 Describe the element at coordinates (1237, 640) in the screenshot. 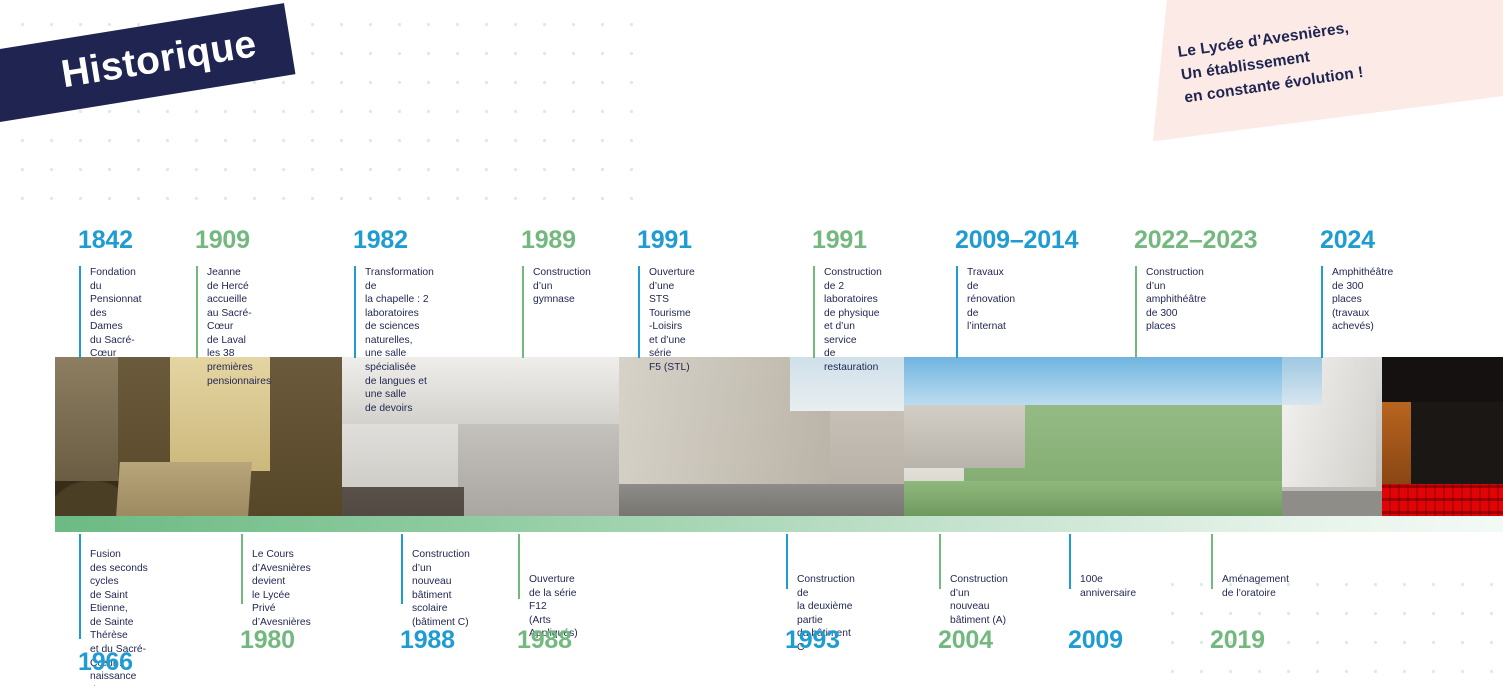

I see `event-year: 2019` at that location.